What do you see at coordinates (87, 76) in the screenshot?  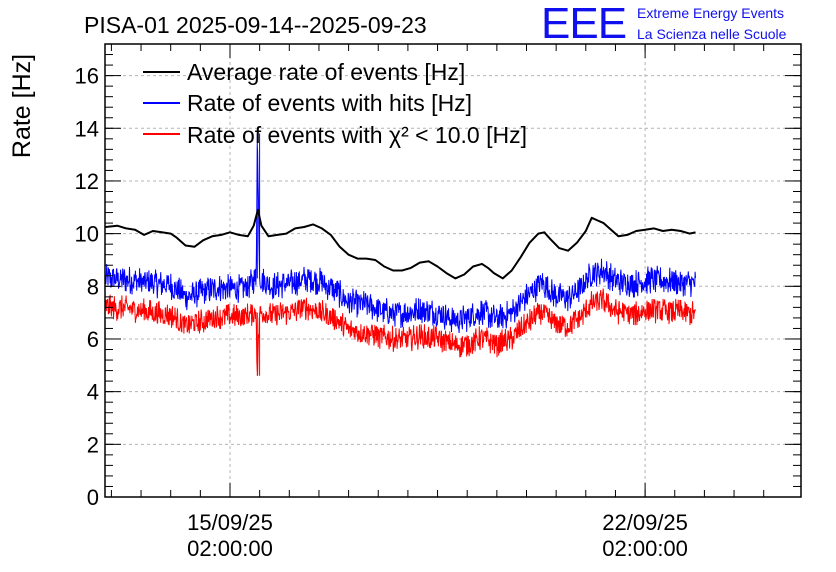 I see `y-tick-label-16: 16` at bounding box center [87, 76].